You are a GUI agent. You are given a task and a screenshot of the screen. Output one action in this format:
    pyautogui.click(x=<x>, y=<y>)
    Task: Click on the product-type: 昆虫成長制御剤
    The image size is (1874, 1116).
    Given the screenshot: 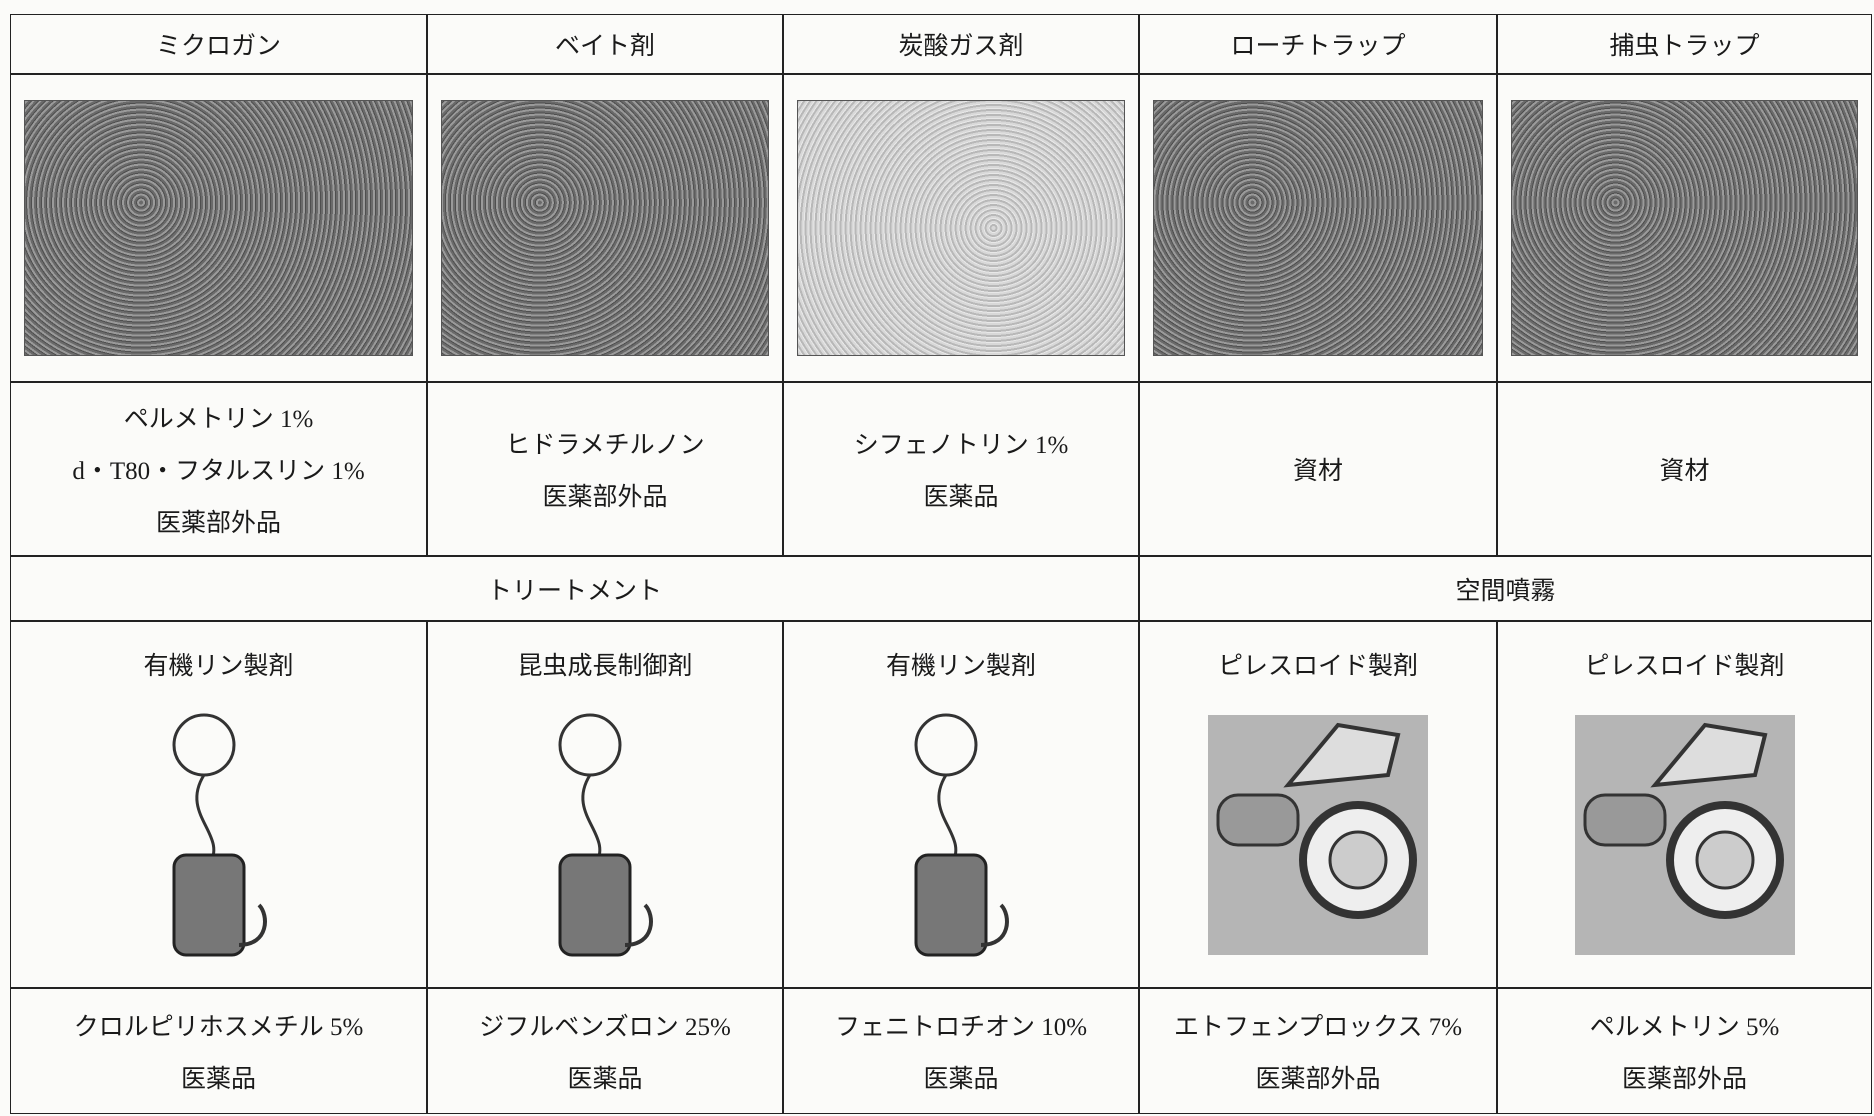 What is the action you would take?
    pyautogui.click(x=605, y=666)
    